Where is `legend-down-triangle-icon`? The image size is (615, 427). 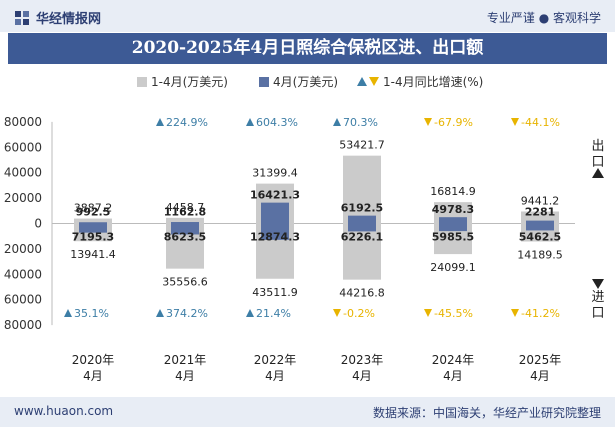 legend-down-triangle-icon is located at coordinates (374, 81).